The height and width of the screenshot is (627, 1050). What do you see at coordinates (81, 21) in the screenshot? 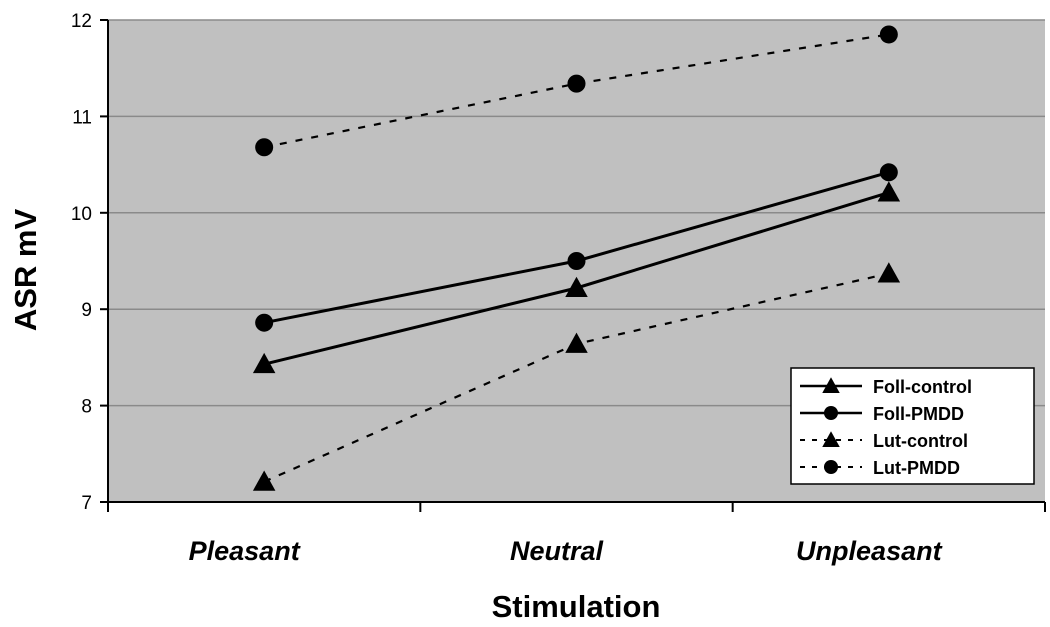
I see `y-tick-label: 12` at bounding box center [81, 21].